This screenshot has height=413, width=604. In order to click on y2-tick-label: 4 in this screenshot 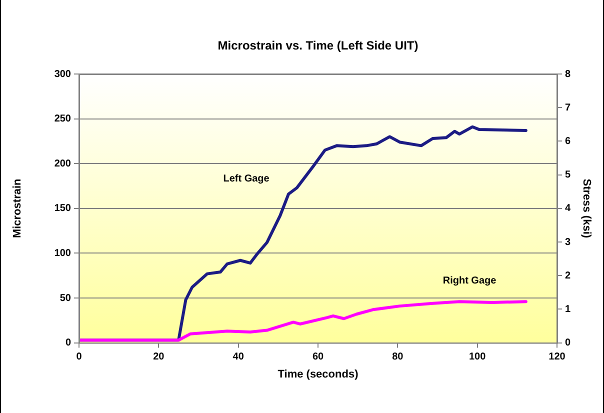, I will do `click(568, 208)`.